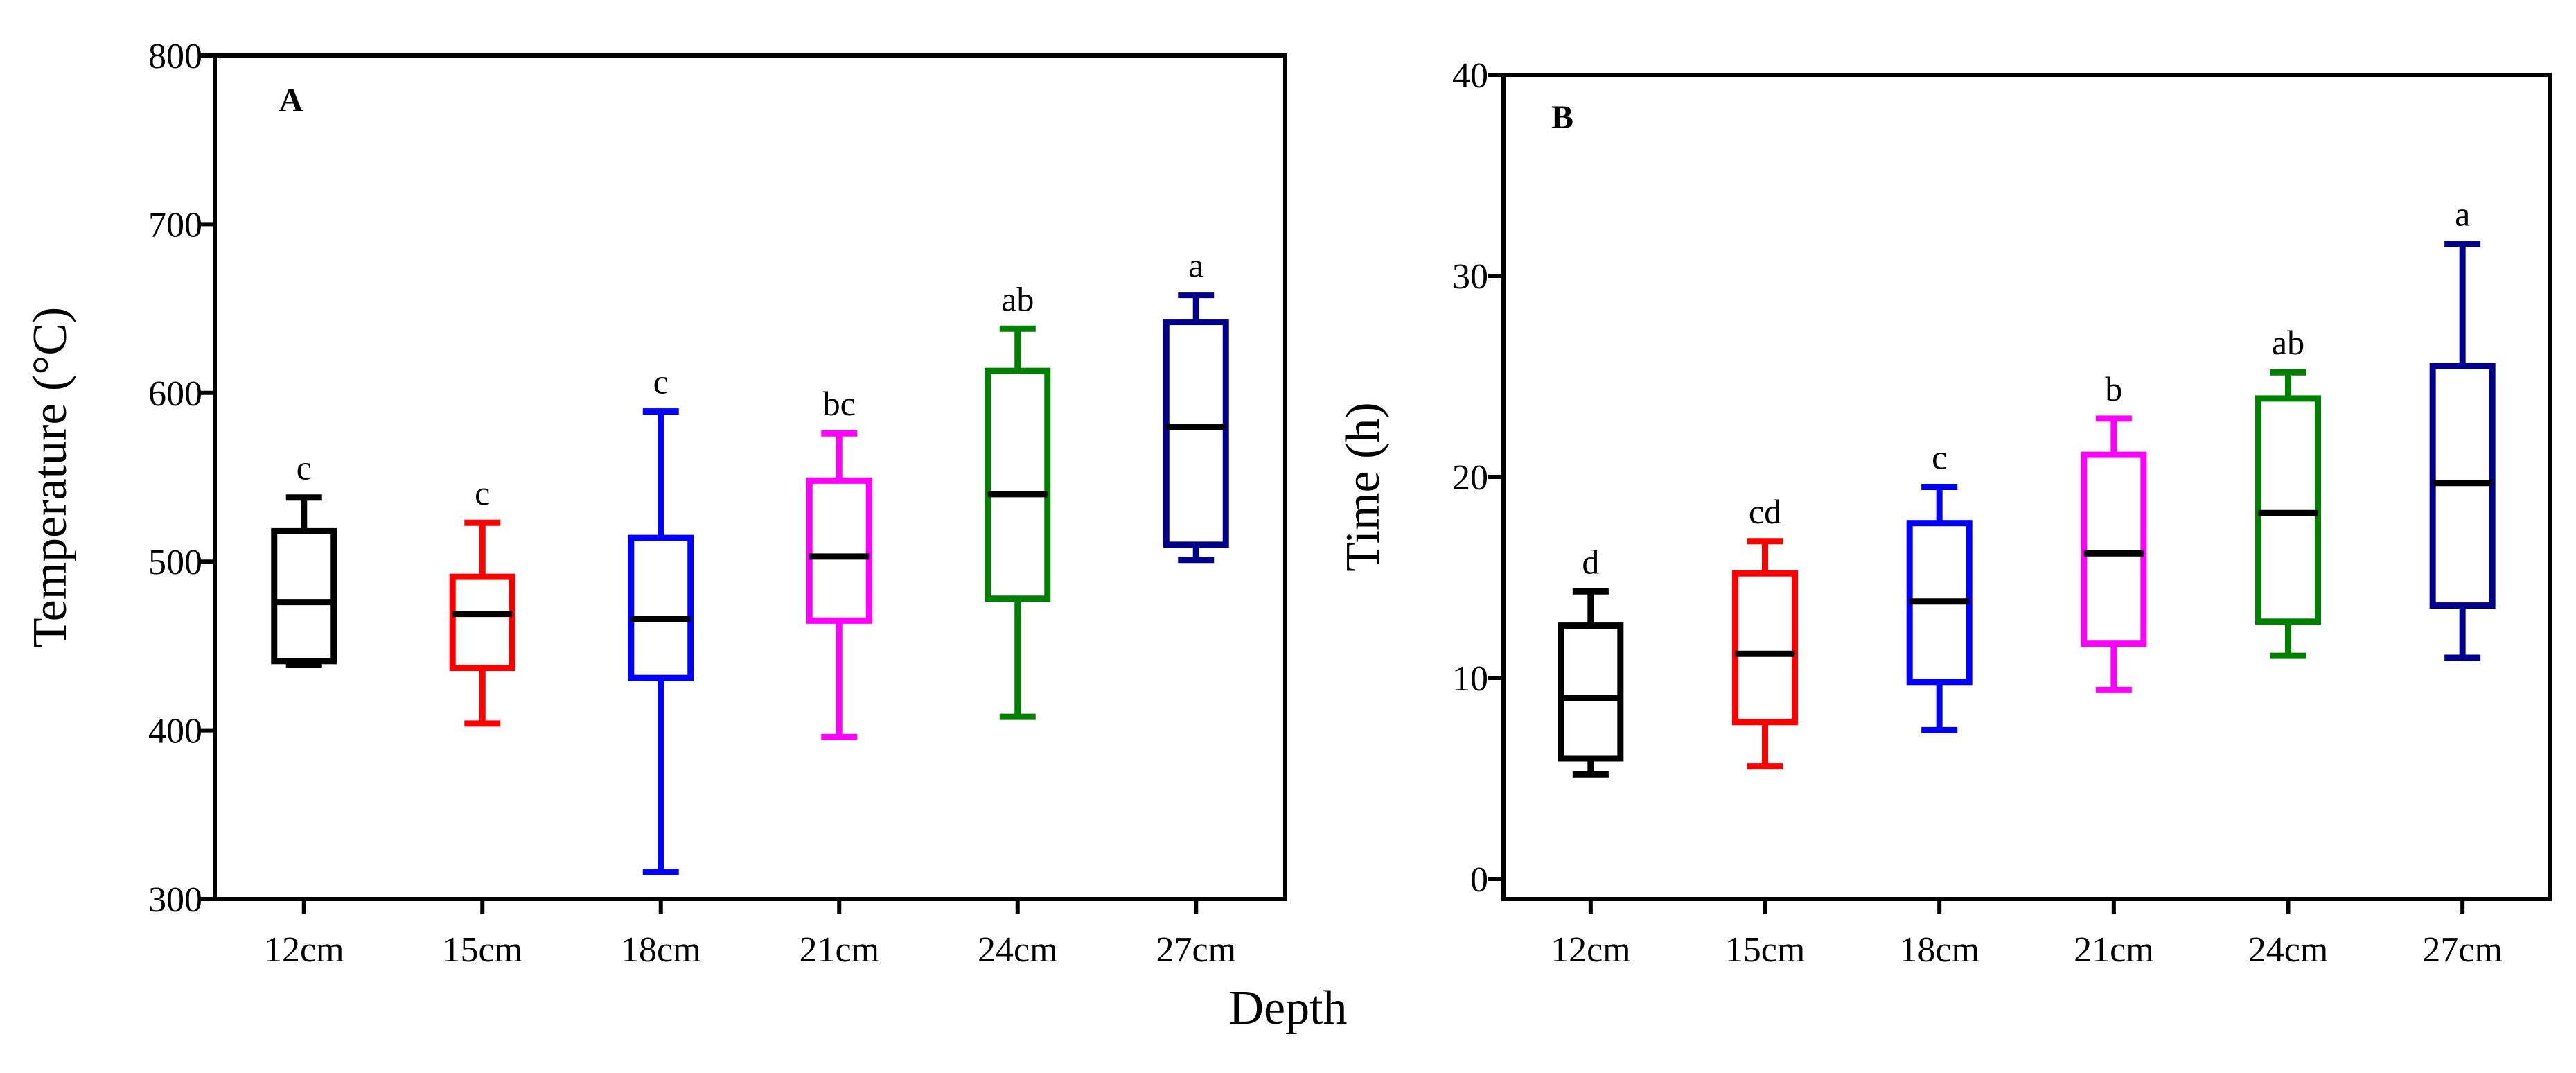 This screenshot has height=1073, width=2576. I want to click on box-21cm: bc, so click(839, 562).